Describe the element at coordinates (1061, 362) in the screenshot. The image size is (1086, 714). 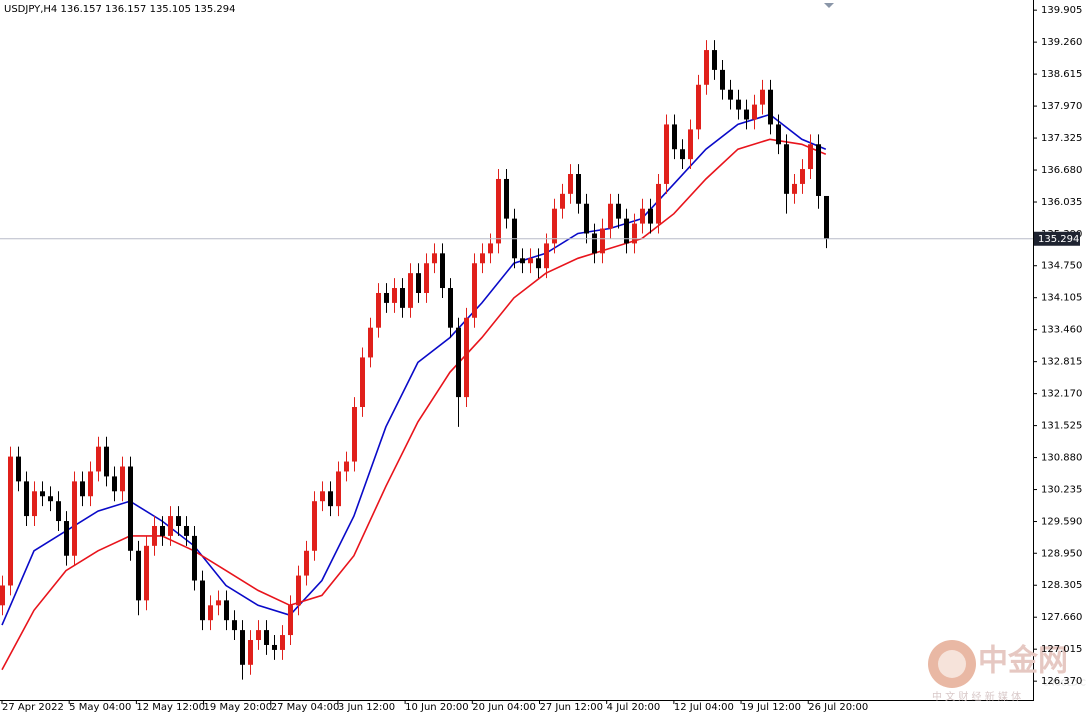
I see `y-tick-label: 132.815` at that location.